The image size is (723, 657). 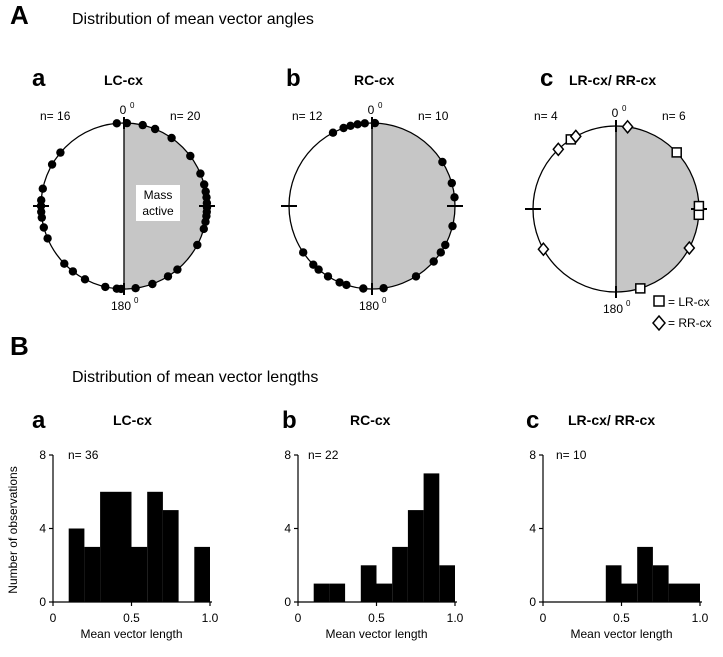 What do you see at coordinates (55, 116) in the screenshot?
I see `n-left-label: n= 16` at bounding box center [55, 116].